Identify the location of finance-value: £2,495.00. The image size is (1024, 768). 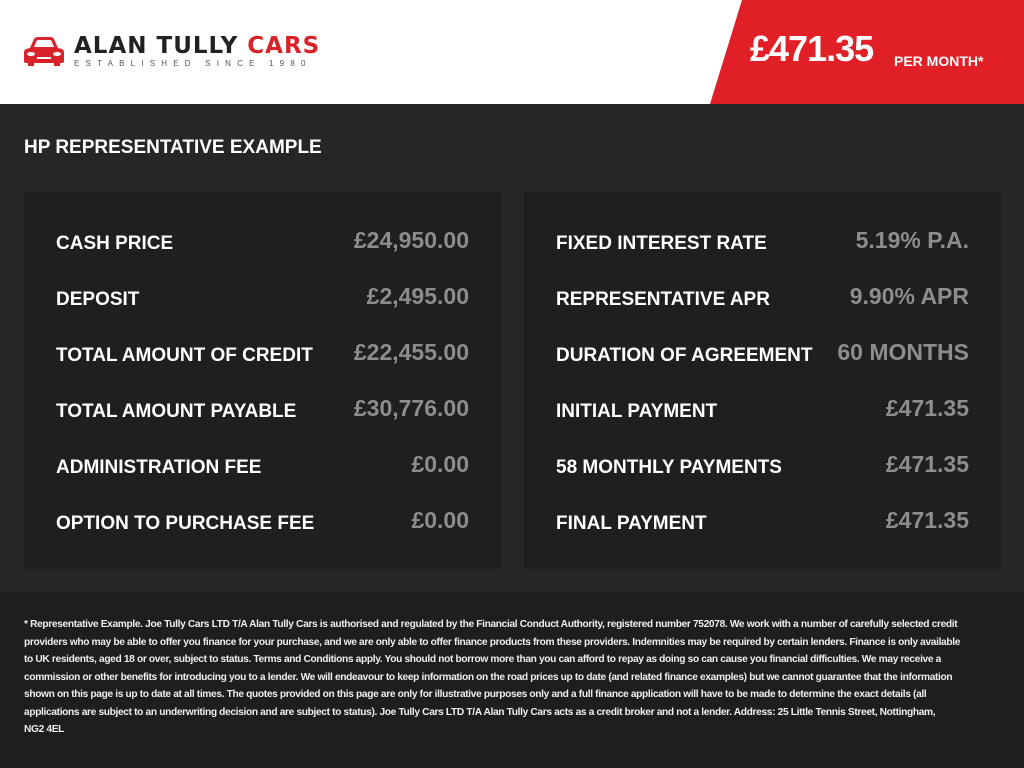
(417, 295).